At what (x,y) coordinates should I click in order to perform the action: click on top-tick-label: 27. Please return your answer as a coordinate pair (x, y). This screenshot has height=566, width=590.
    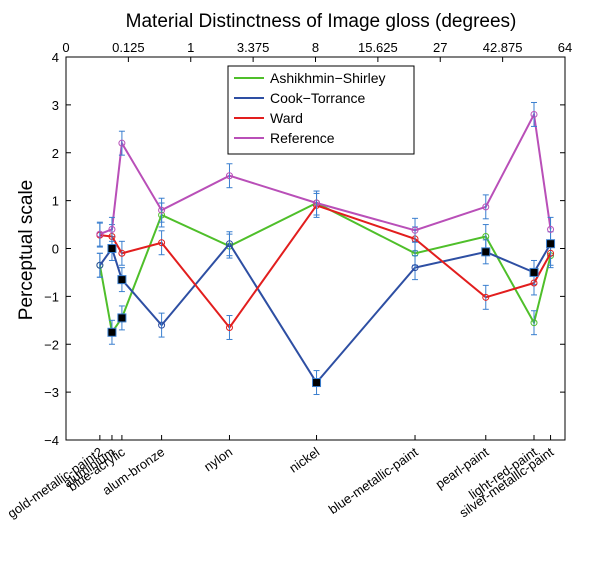
    Looking at the image, I should click on (440, 47).